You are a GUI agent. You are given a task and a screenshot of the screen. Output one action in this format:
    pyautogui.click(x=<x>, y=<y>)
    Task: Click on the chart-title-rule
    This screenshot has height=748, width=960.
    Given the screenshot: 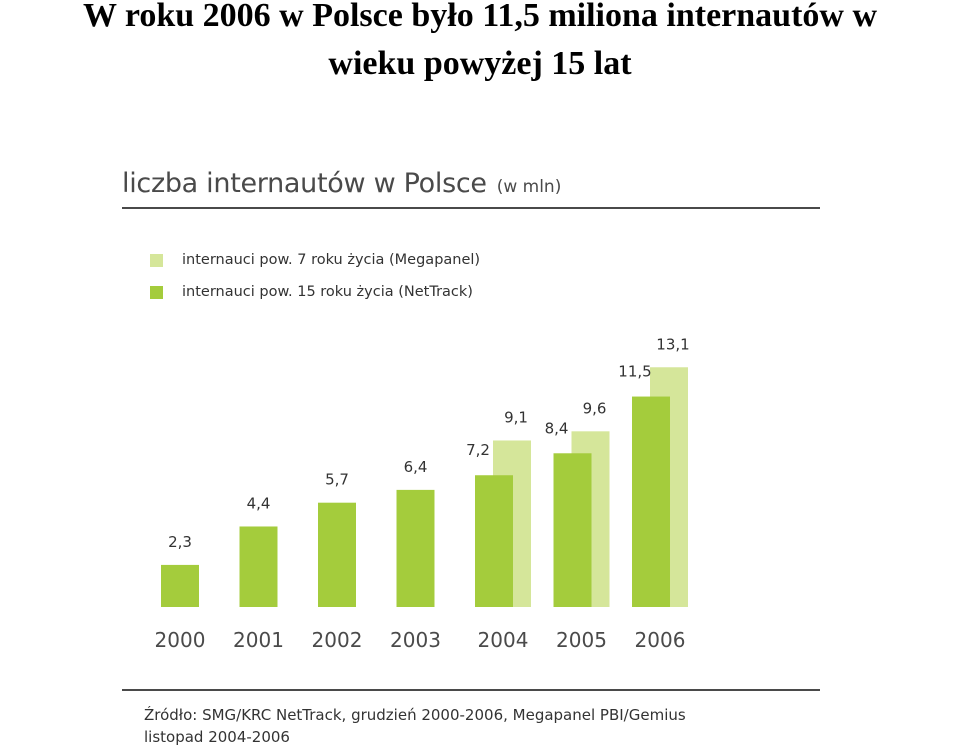 What is the action you would take?
    pyautogui.click(x=471, y=208)
    